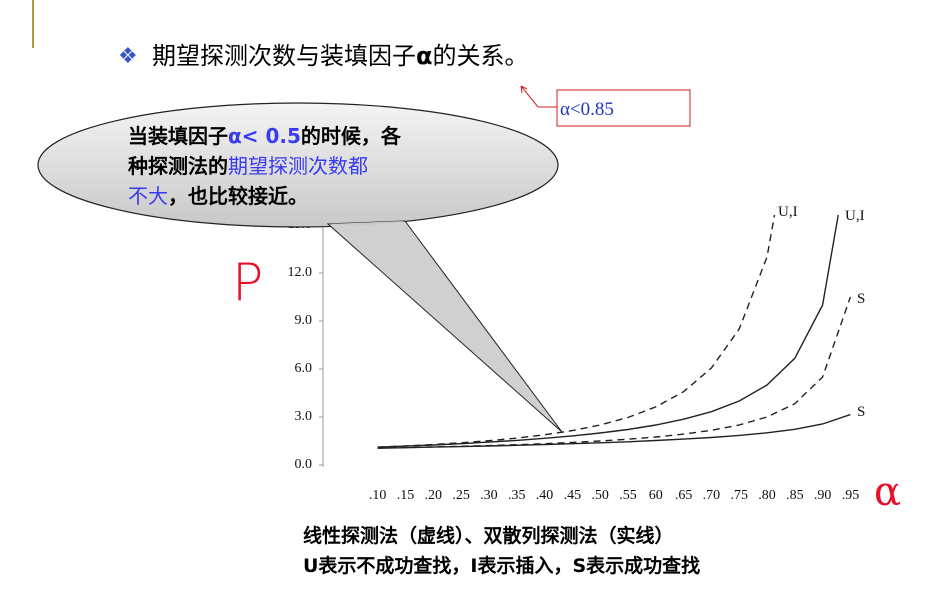 The width and height of the screenshot is (934, 605). What do you see at coordinates (739, 495) in the screenshot?
I see `x-tick-label: .75` at bounding box center [739, 495].